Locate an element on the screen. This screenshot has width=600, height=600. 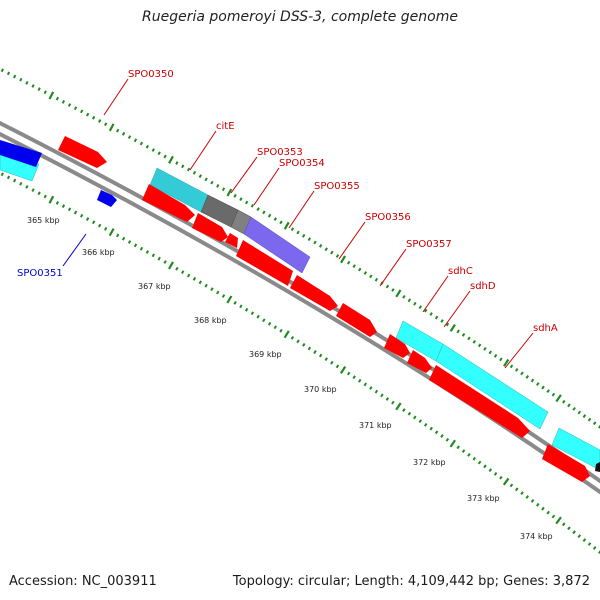
red-feature-sdhD is located at coordinates (419, 361).